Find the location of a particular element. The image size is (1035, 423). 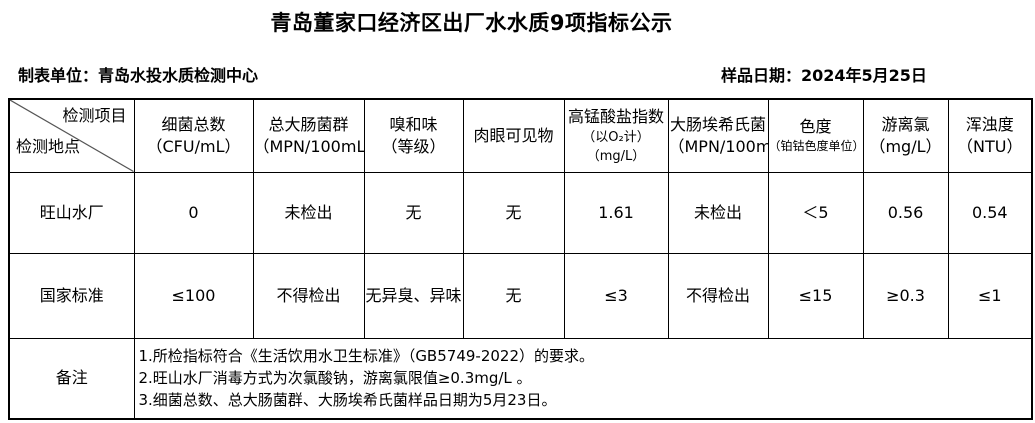

cell-value: ≤3 is located at coordinates (616, 295).